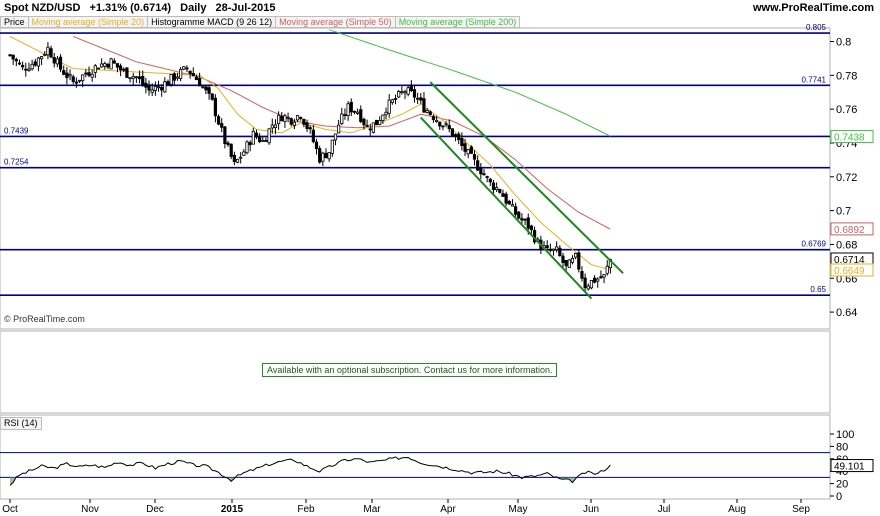 Image resolution: width=880 pixels, height=516 pixels. What do you see at coordinates (335, 22) in the screenshot?
I see `legend-ma50: Moving average (Simple 50)` at bounding box center [335, 22].